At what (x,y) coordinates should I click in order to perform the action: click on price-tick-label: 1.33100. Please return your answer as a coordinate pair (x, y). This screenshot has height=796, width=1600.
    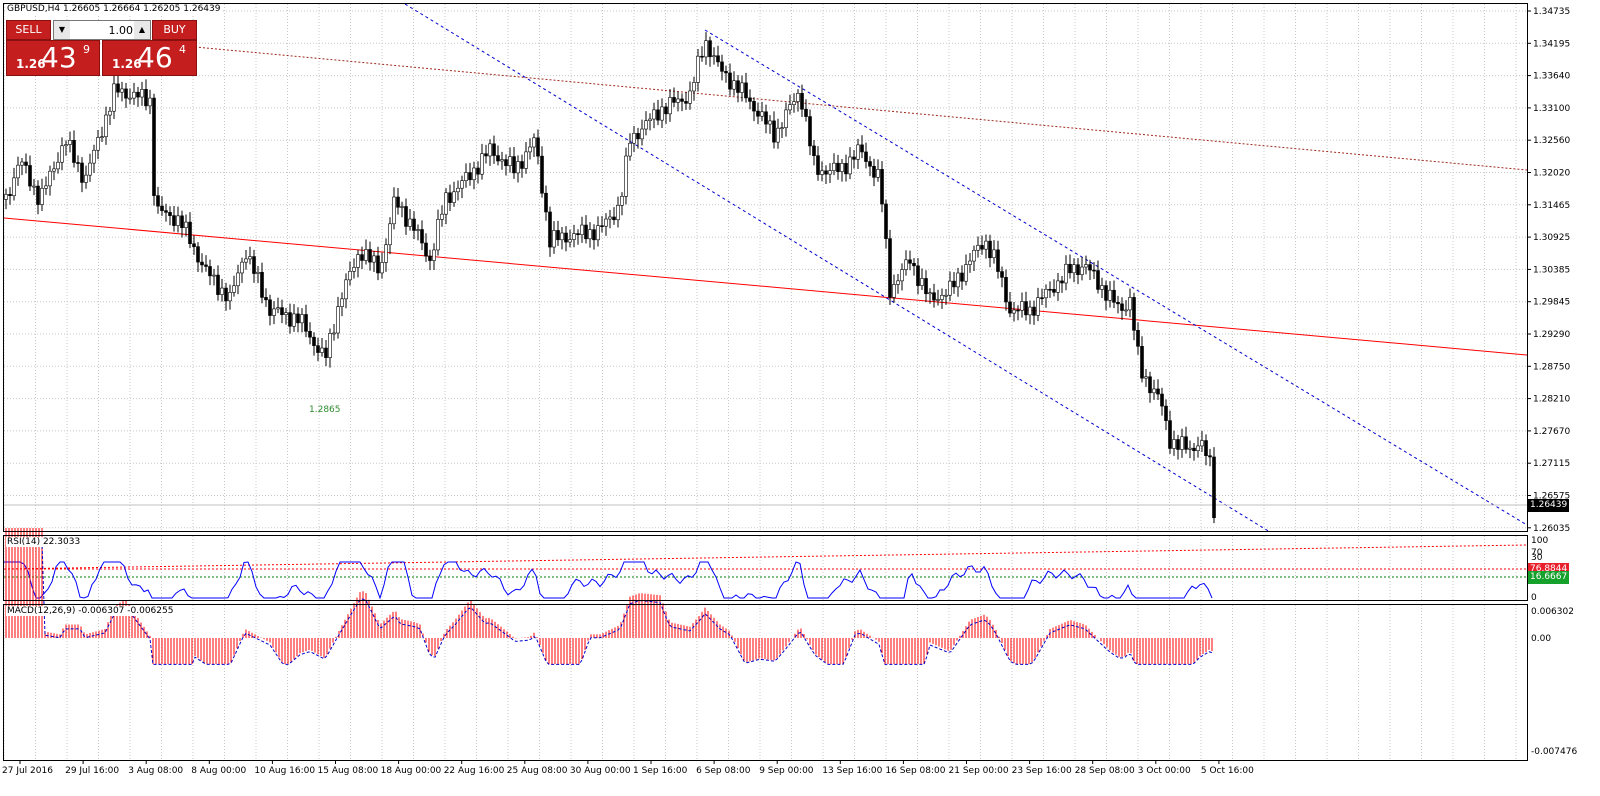
    Looking at the image, I should click on (1551, 109).